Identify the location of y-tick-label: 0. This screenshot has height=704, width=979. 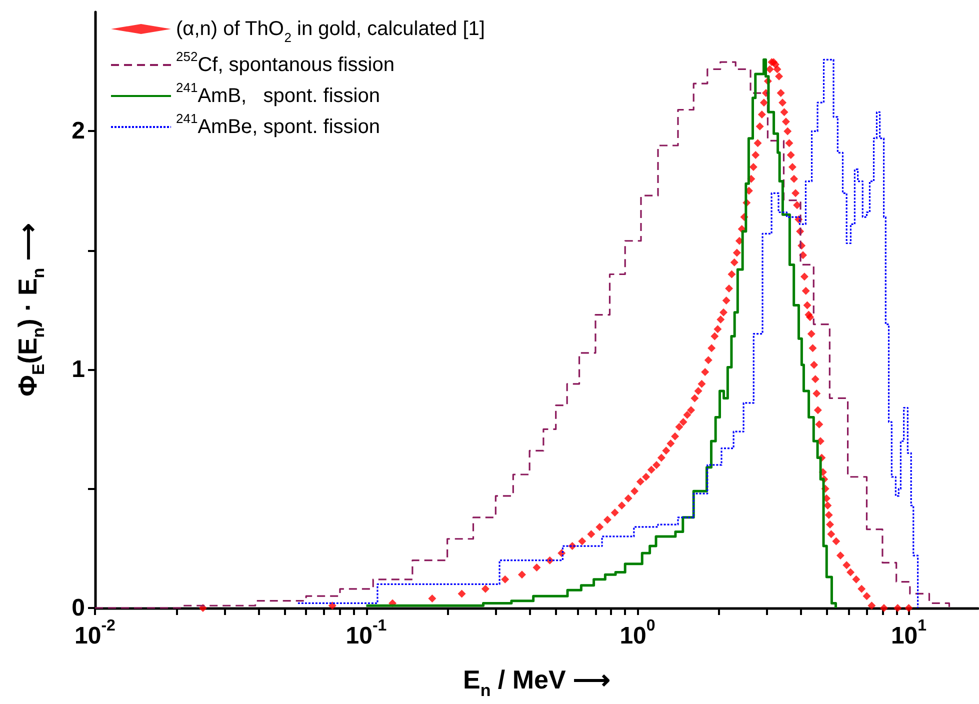
(78, 608).